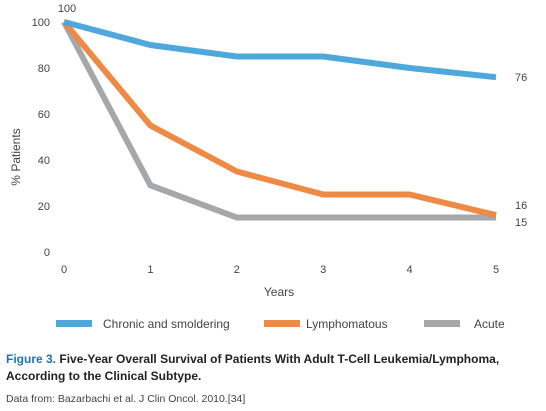 The image size is (546, 411). Describe the element at coordinates (521, 223) in the screenshot. I see `end-label-2: 15` at that location.